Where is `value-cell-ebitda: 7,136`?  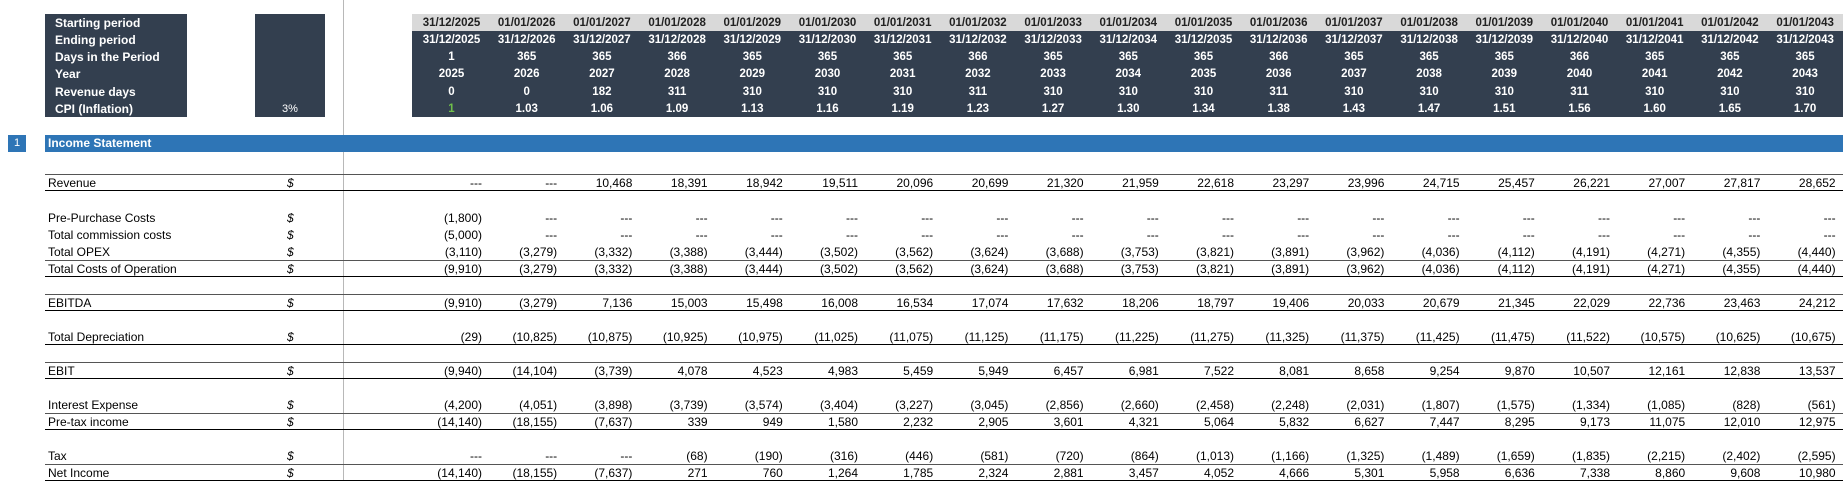
value-cell-ebitda: 7,136 is located at coordinates (617, 303).